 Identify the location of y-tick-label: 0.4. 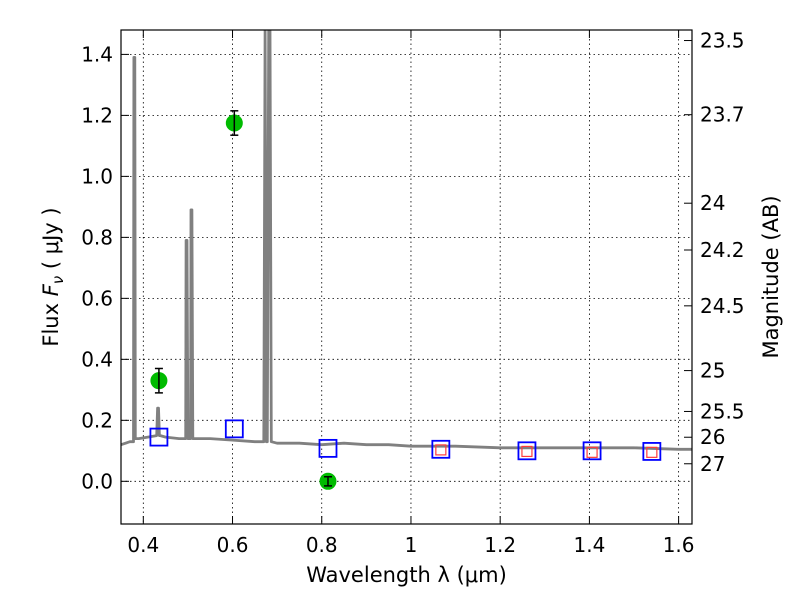
(97, 359).